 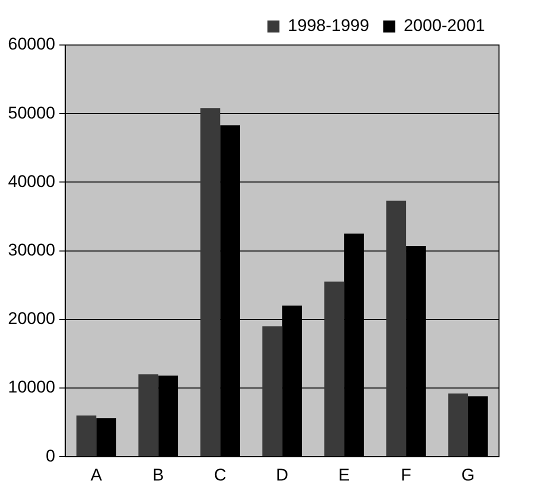 What do you see at coordinates (282, 474) in the screenshot?
I see `x-tick-label: D` at bounding box center [282, 474].